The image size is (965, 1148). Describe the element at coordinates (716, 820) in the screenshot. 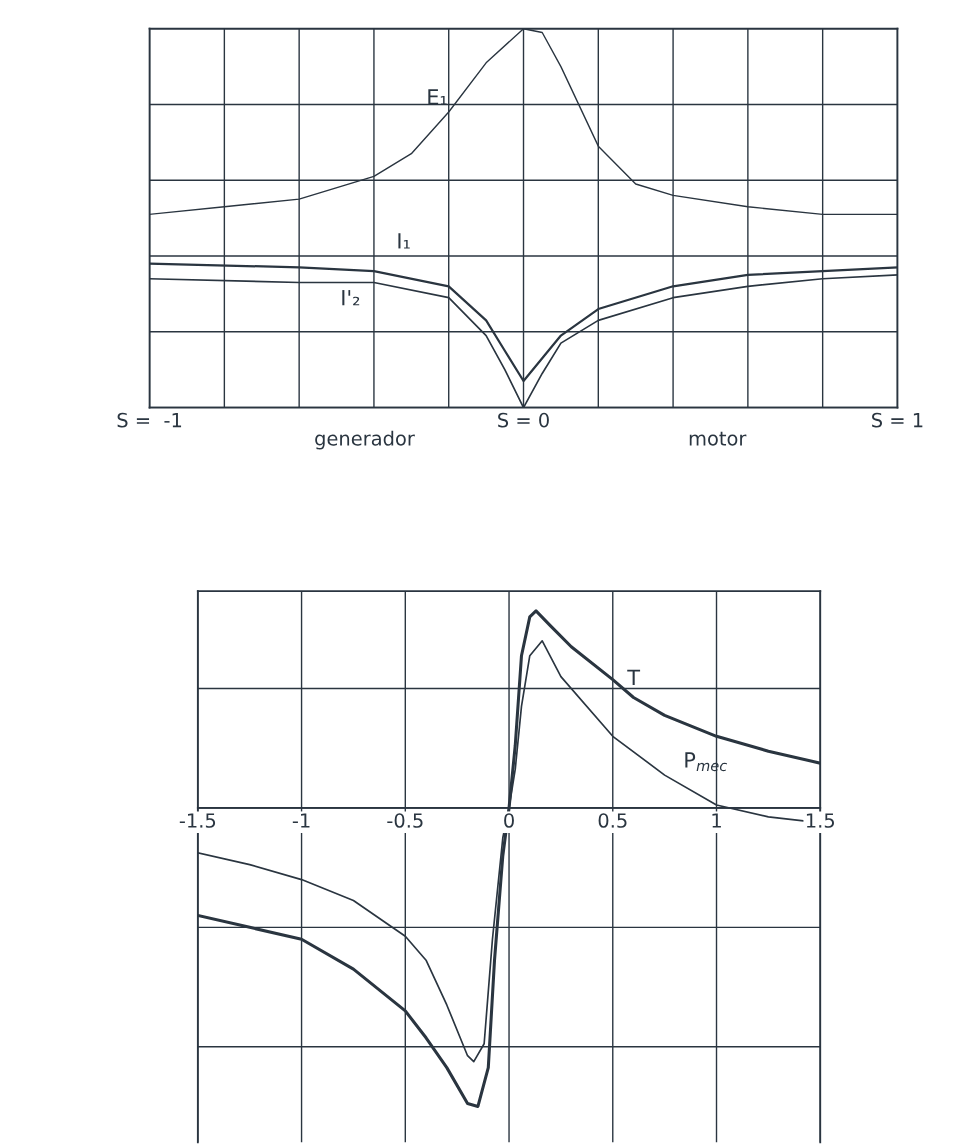

I see `x-tick-label: 1` at that location.